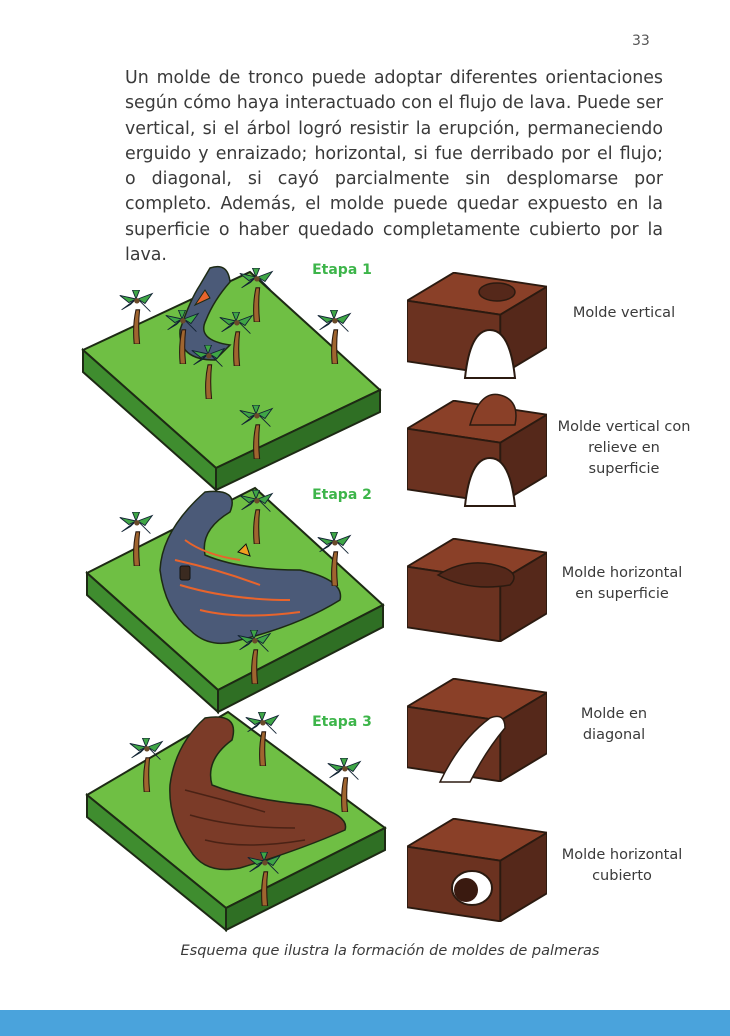 This screenshot has width=730, height=1036. Describe the element at coordinates (477, 450) in the screenshot. I see `mold-vertical-relief-illustration` at that location.